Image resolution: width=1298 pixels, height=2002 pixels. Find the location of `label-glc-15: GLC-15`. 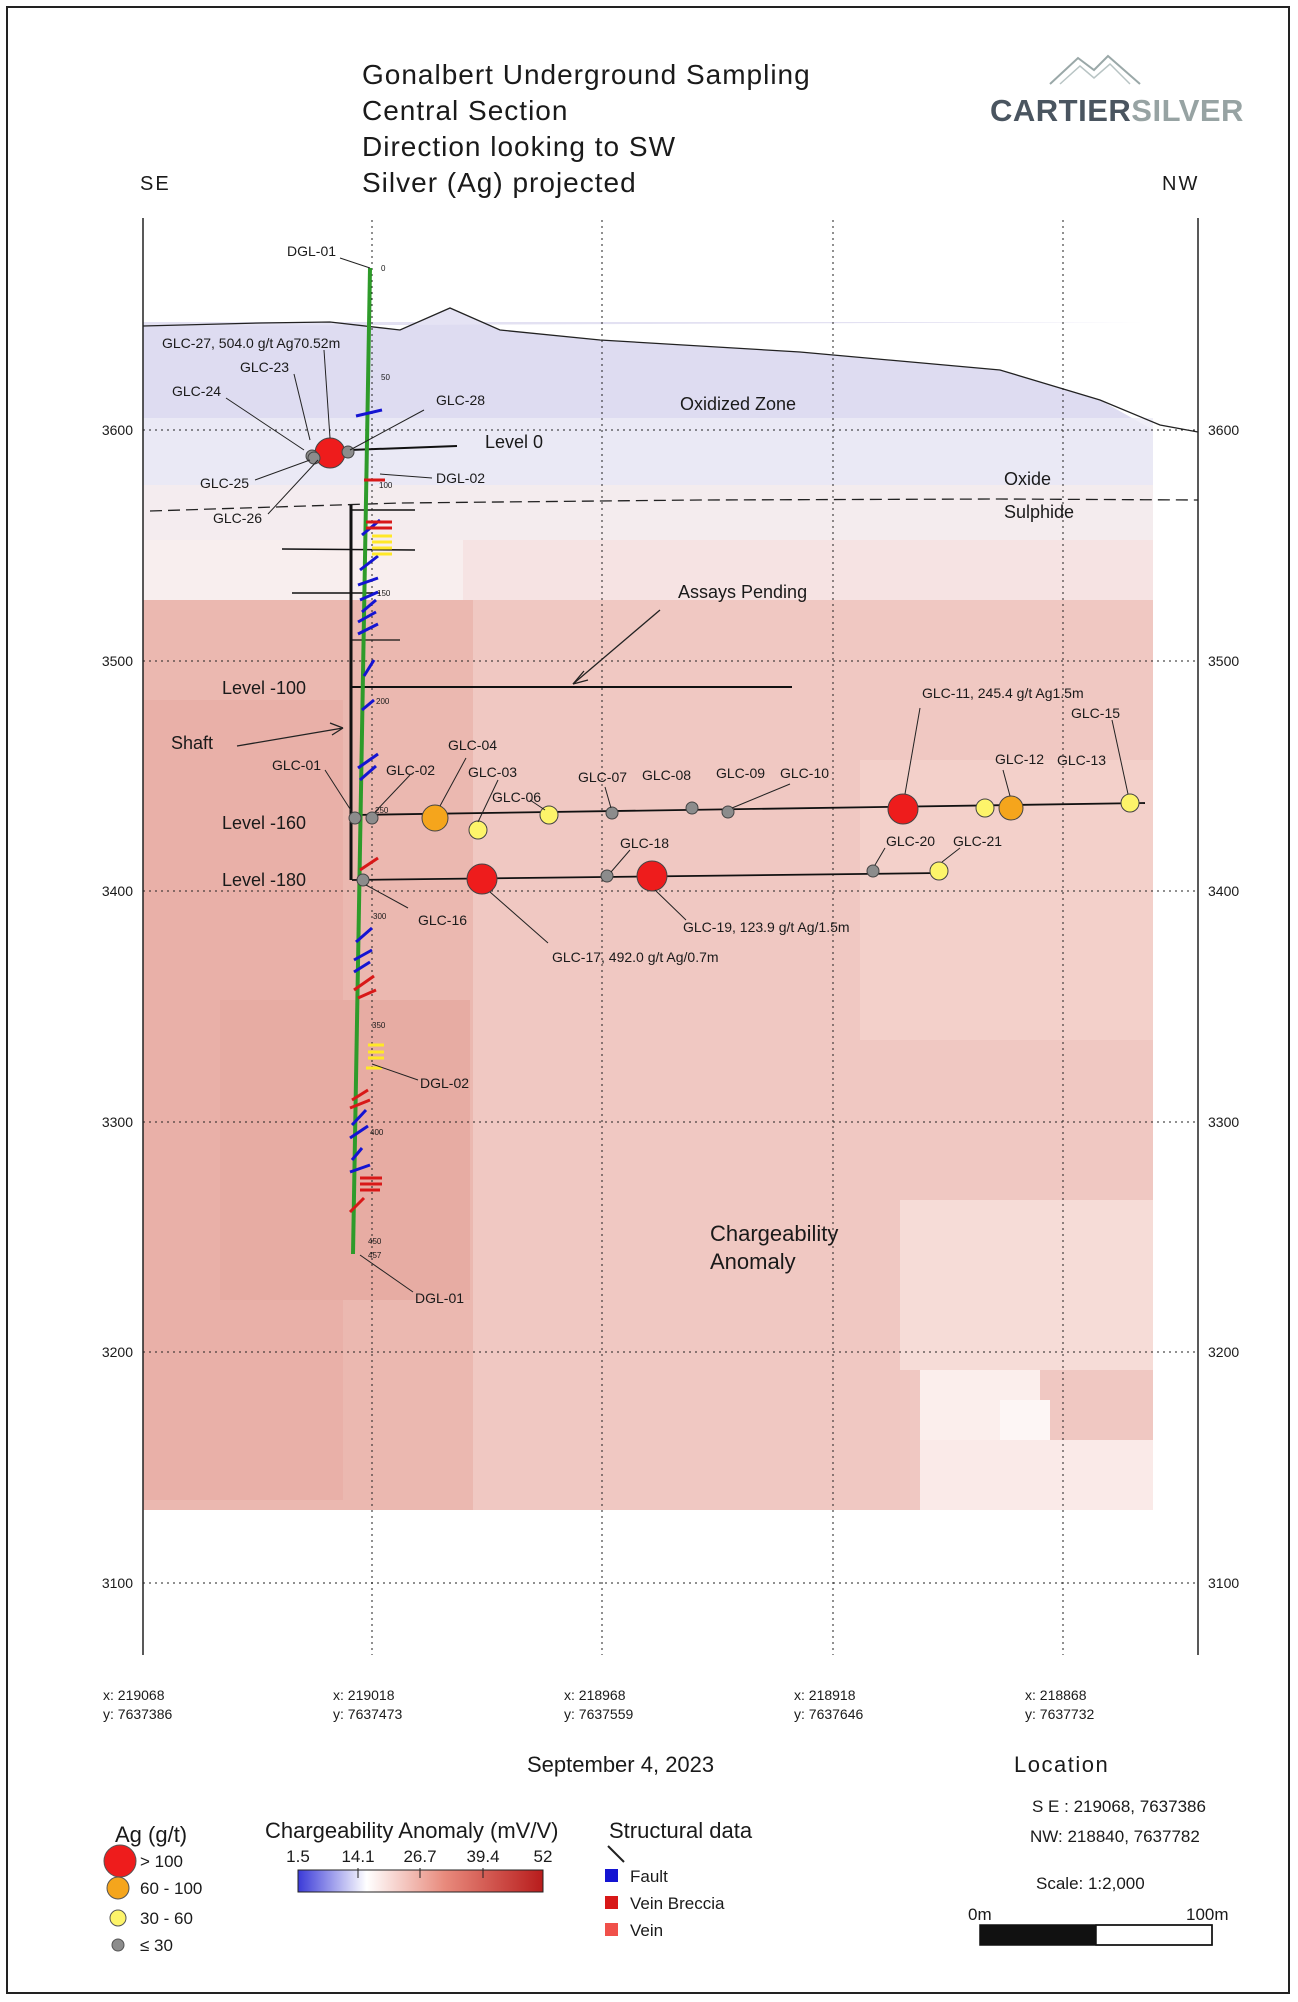

label-glc-15: GLC-15 is located at coordinates (1095, 713).